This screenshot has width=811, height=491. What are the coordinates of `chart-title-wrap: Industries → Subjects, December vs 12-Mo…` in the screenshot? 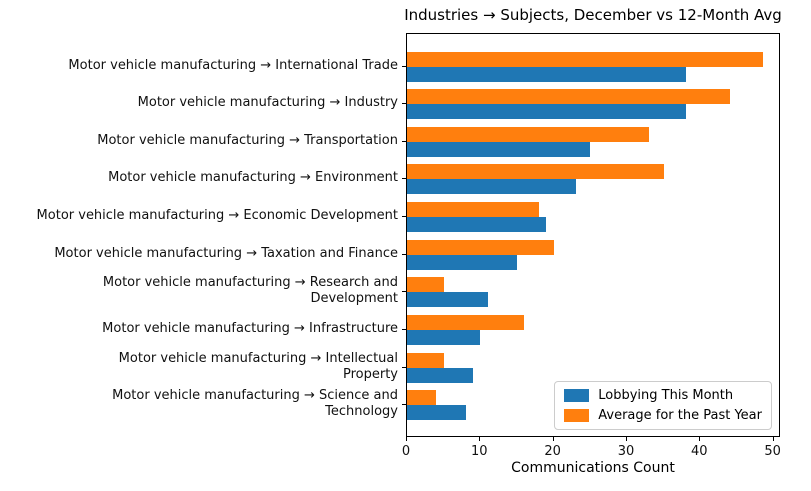 It's located at (593, 15).